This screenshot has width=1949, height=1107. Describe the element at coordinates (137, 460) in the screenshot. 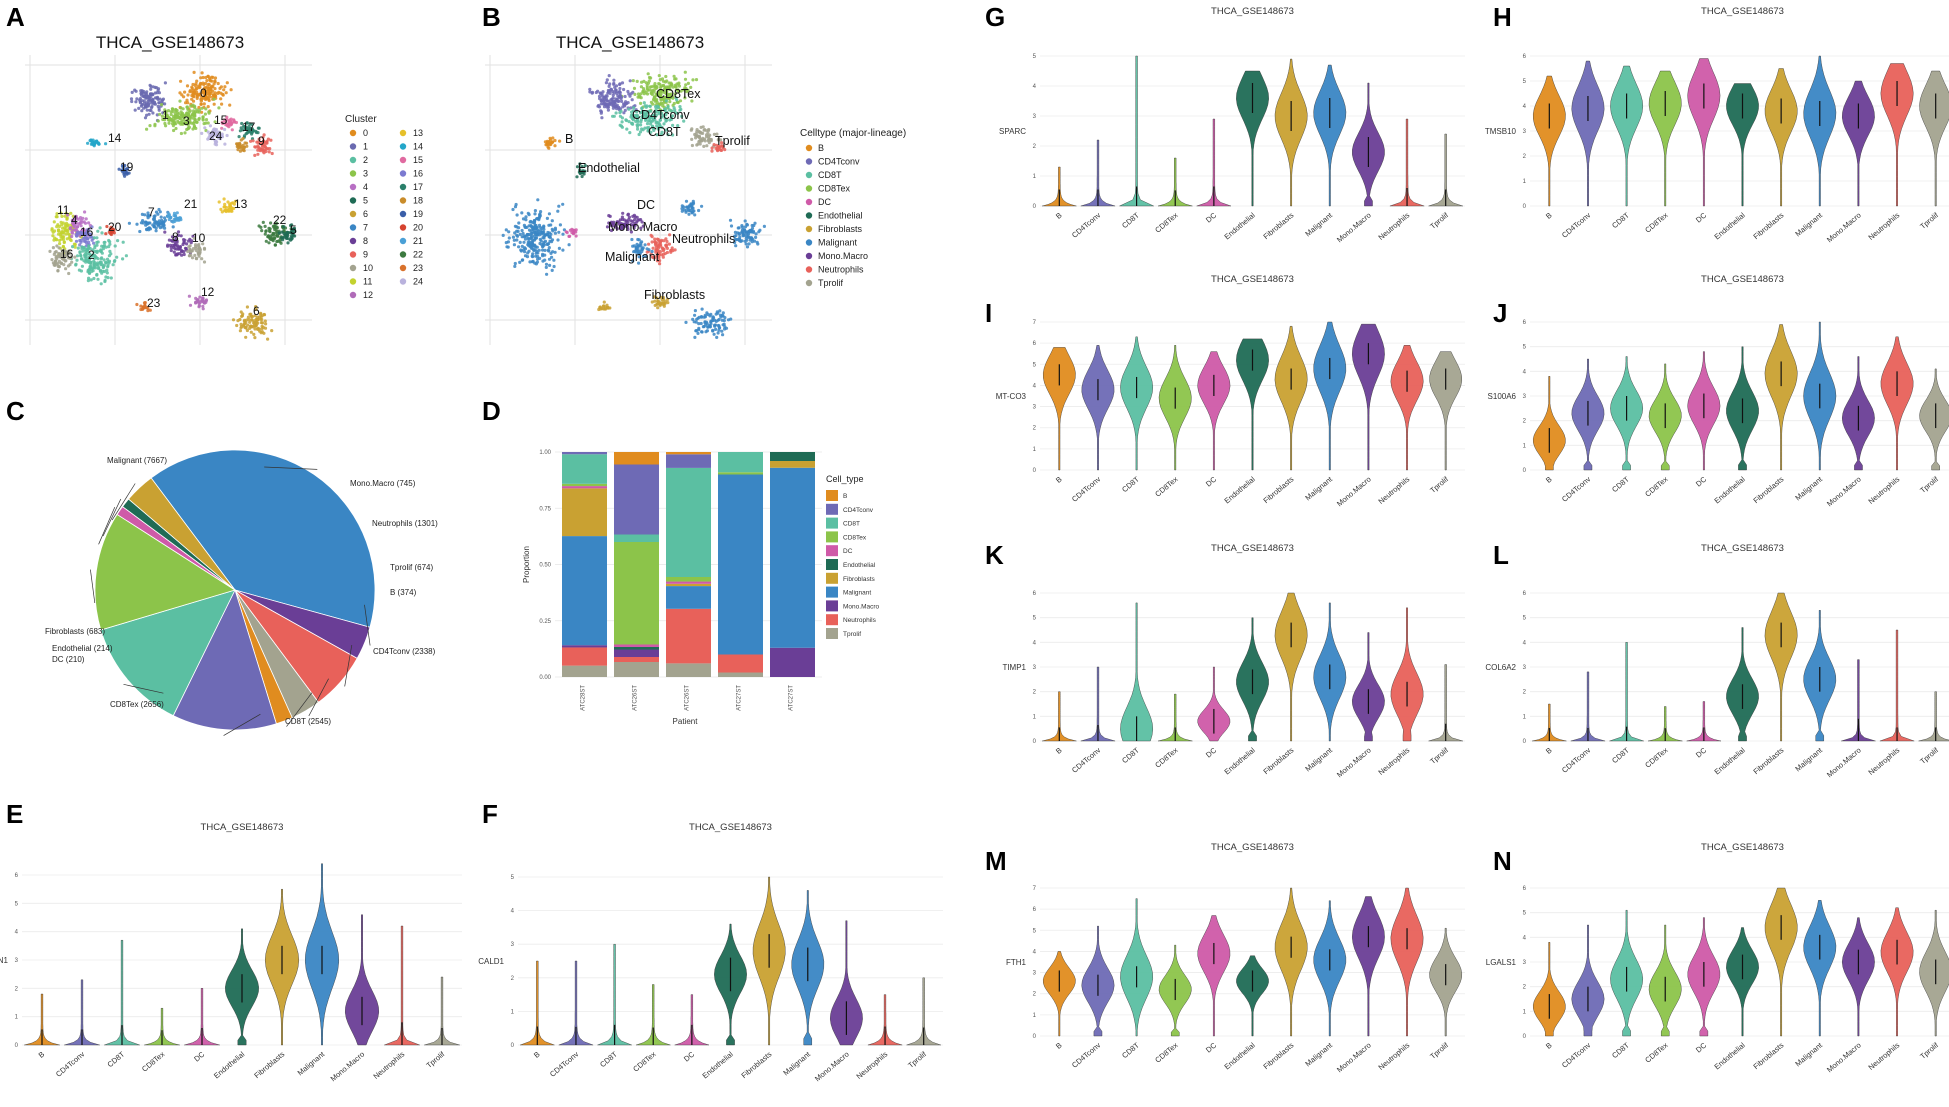

I see `pie-label: Malignant (7667)` at that location.